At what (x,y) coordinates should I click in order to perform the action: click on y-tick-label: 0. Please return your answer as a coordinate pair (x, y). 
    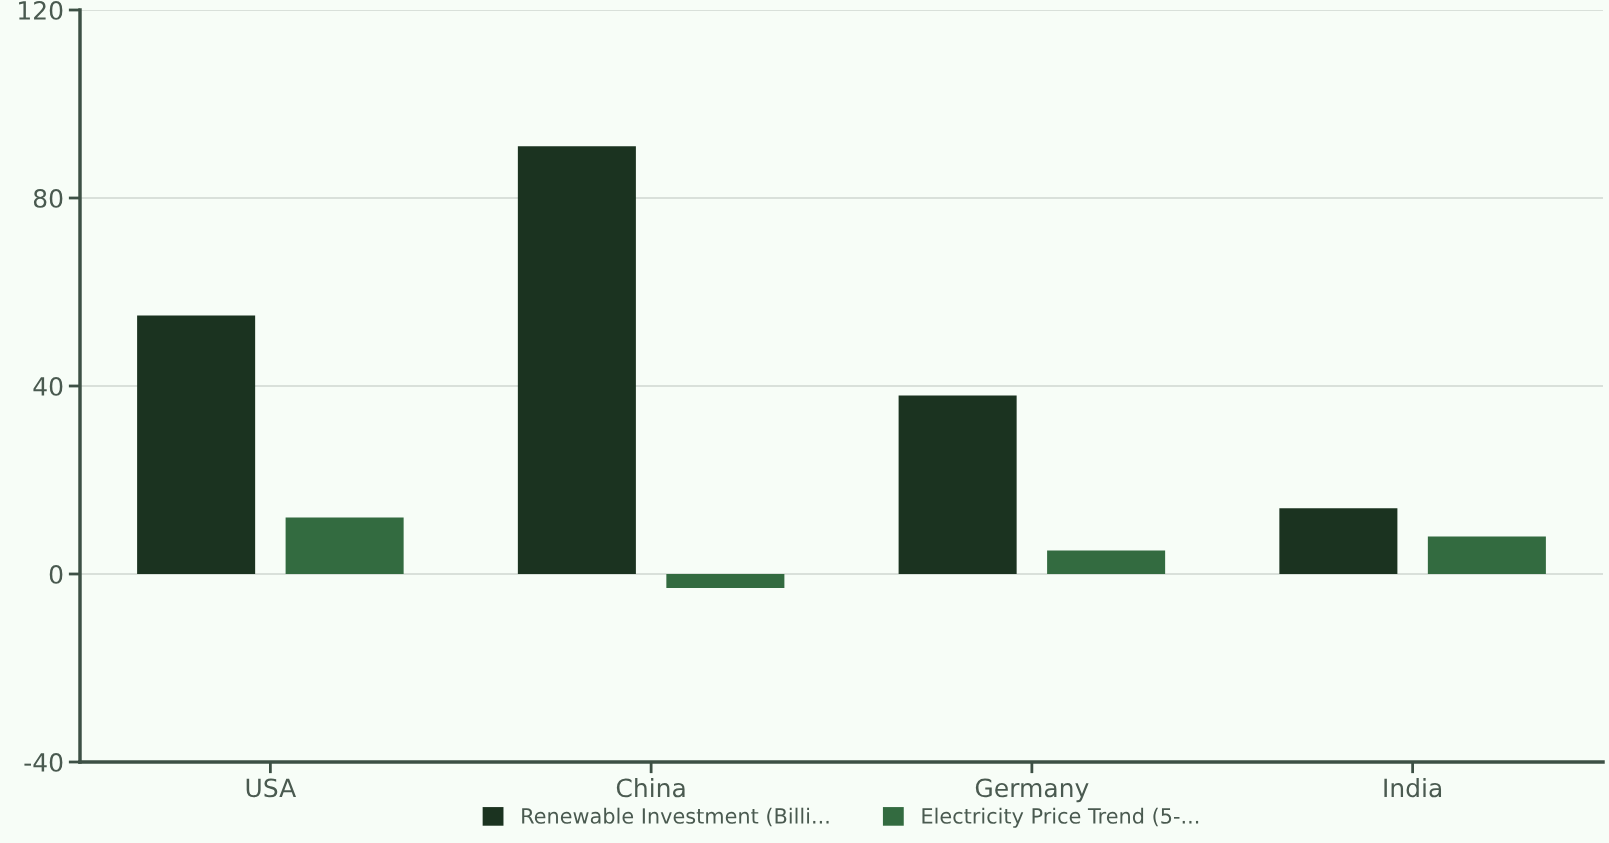
    Looking at the image, I should click on (56, 574).